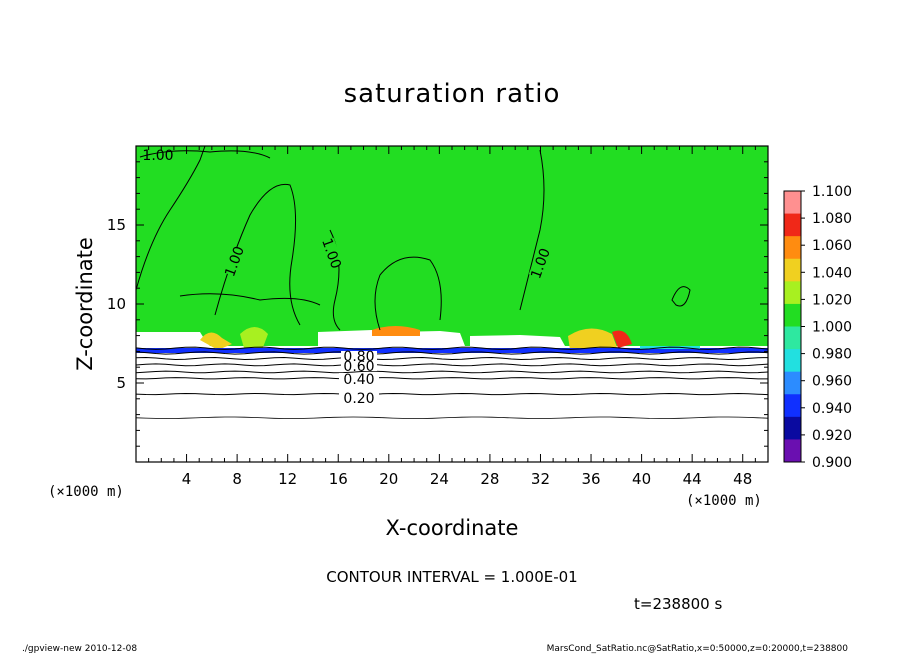 The height and width of the screenshot is (654, 904). I want to click on contour-label: 1.00, so click(157, 156).